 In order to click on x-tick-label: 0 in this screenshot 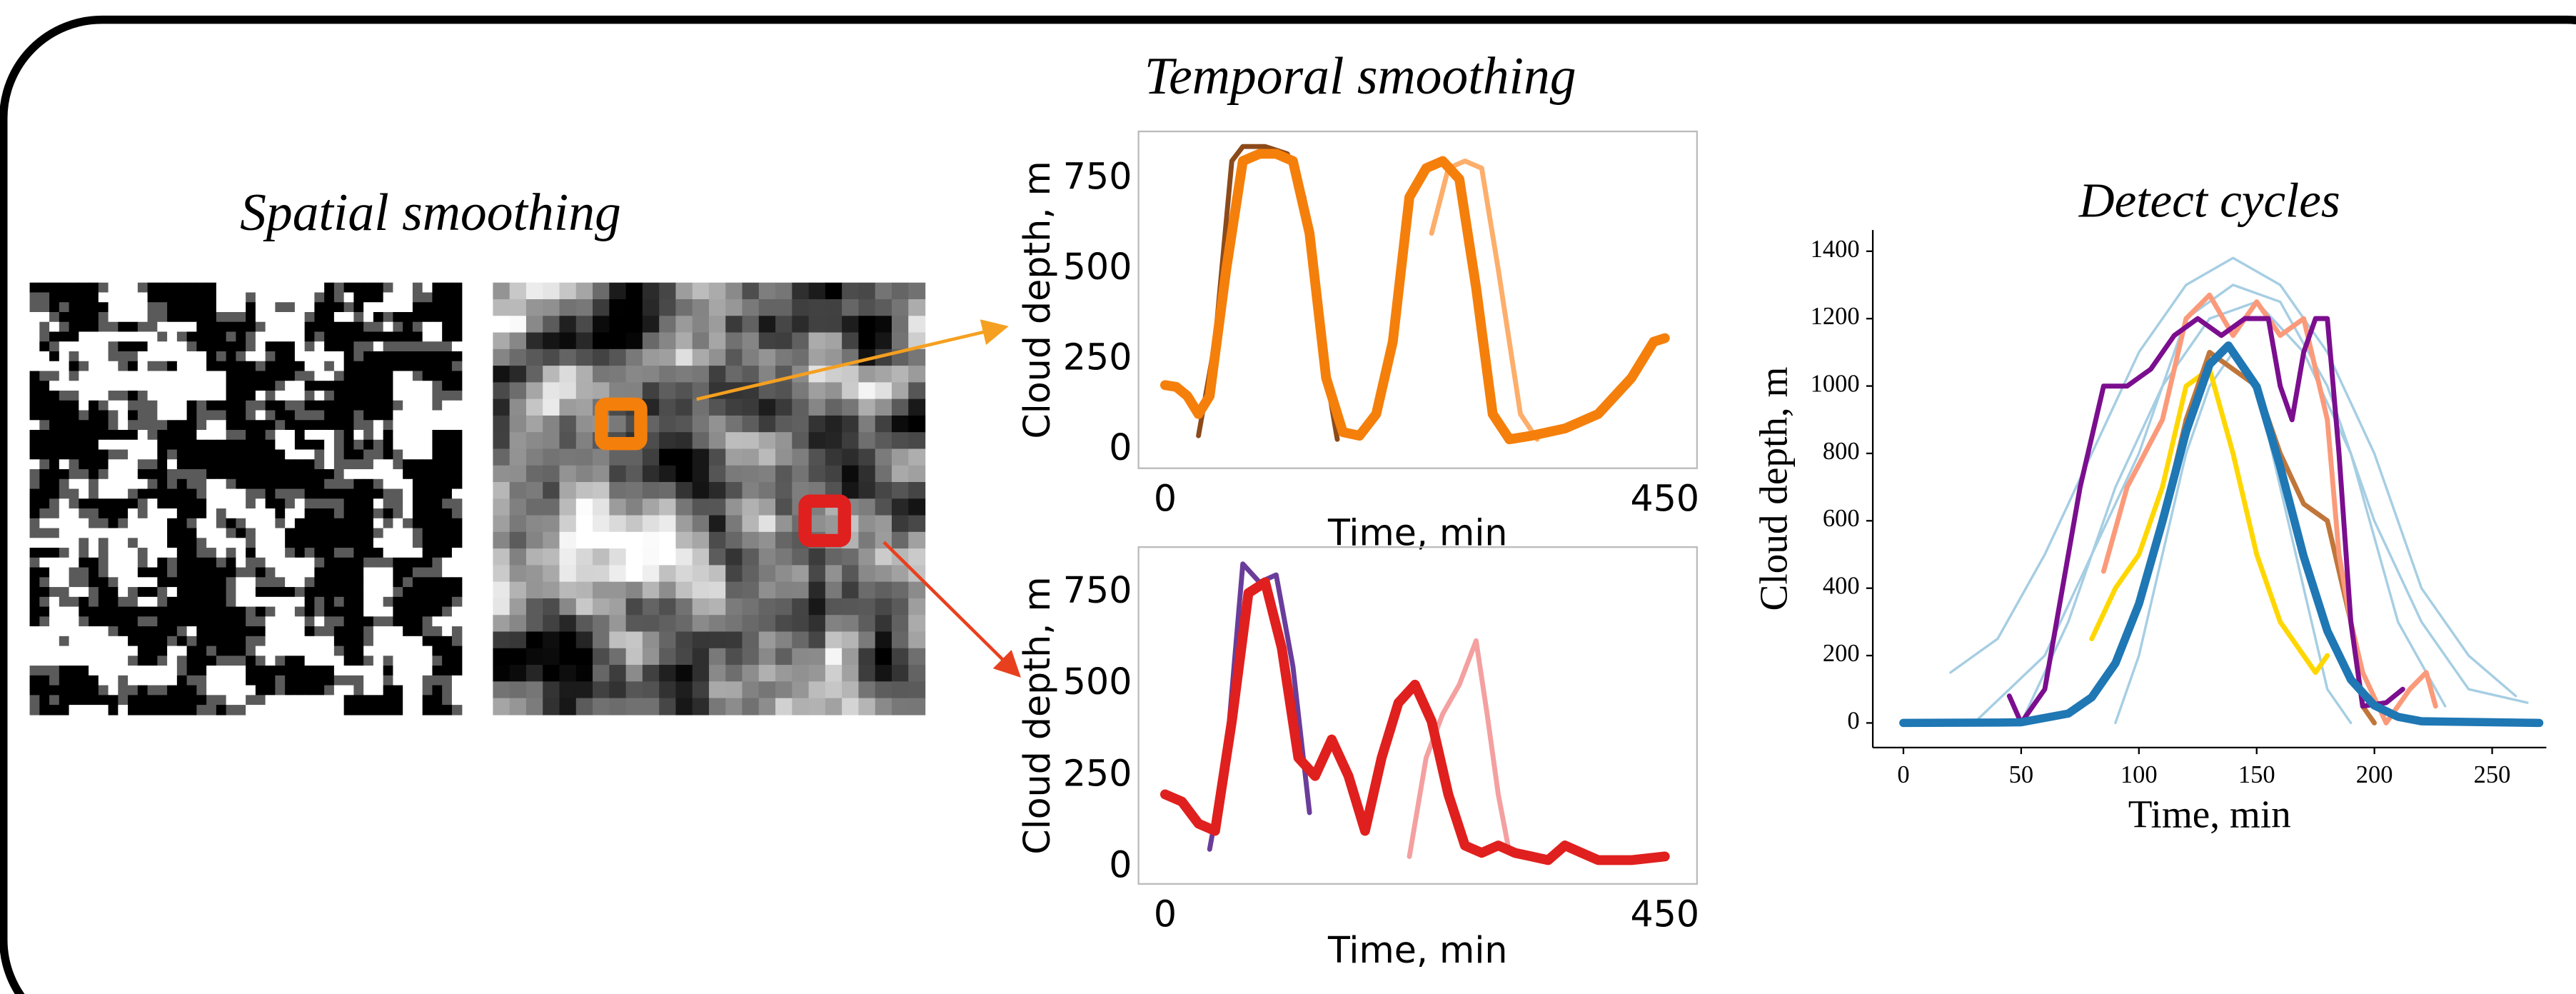, I will do `click(1165, 498)`.